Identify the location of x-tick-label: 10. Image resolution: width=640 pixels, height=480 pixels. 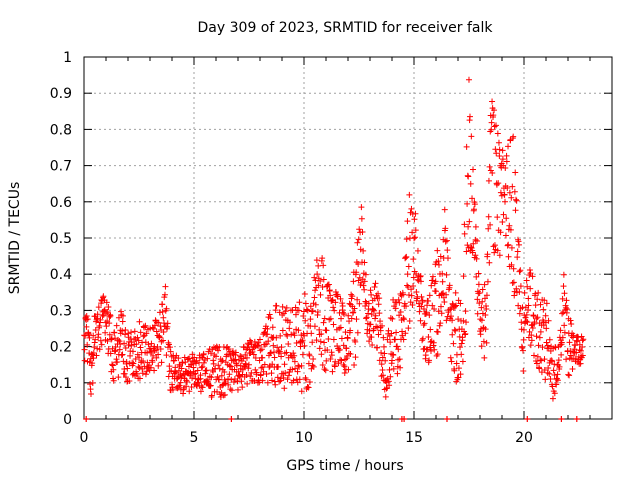
(304, 438).